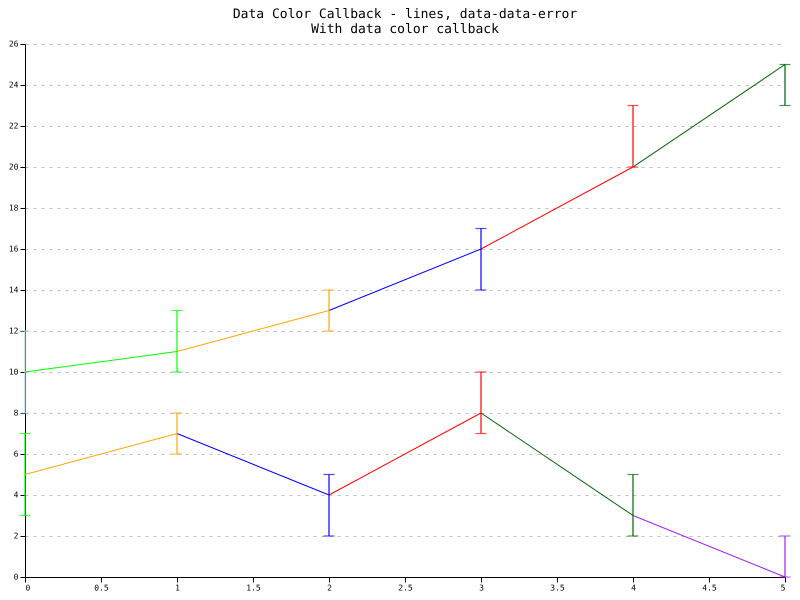 Image resolution: width=800 pixels, height=600 pixels. What do you see at coordinates (405, 14) in the screenshot?
I see `chart-title: Data Color Callback - lines, data-data-error` at bounding box center [405, 14].